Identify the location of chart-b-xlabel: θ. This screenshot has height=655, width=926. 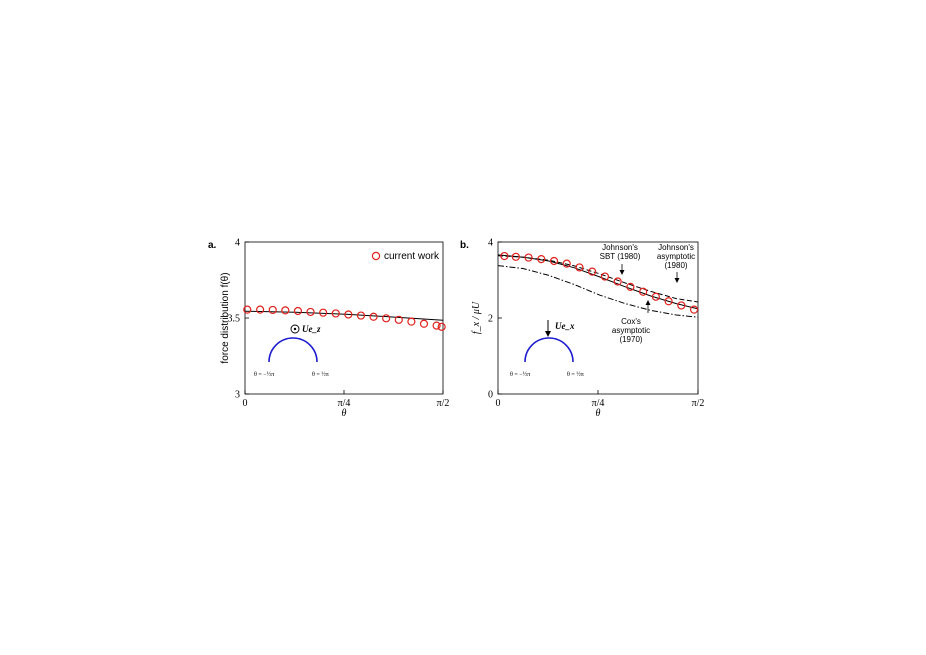
(598, 413).